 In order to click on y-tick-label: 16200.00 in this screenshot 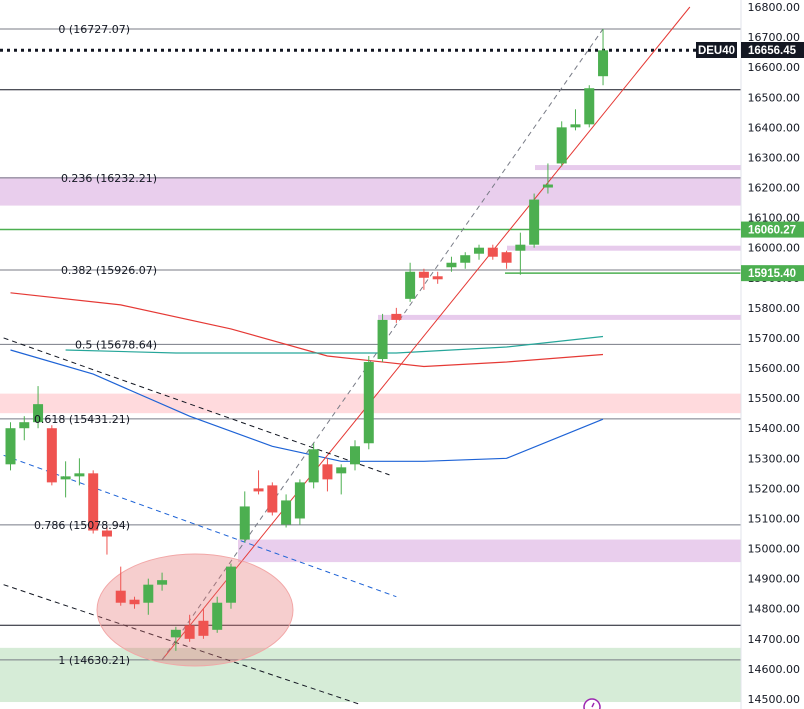, I will do `click(774, 188)`.